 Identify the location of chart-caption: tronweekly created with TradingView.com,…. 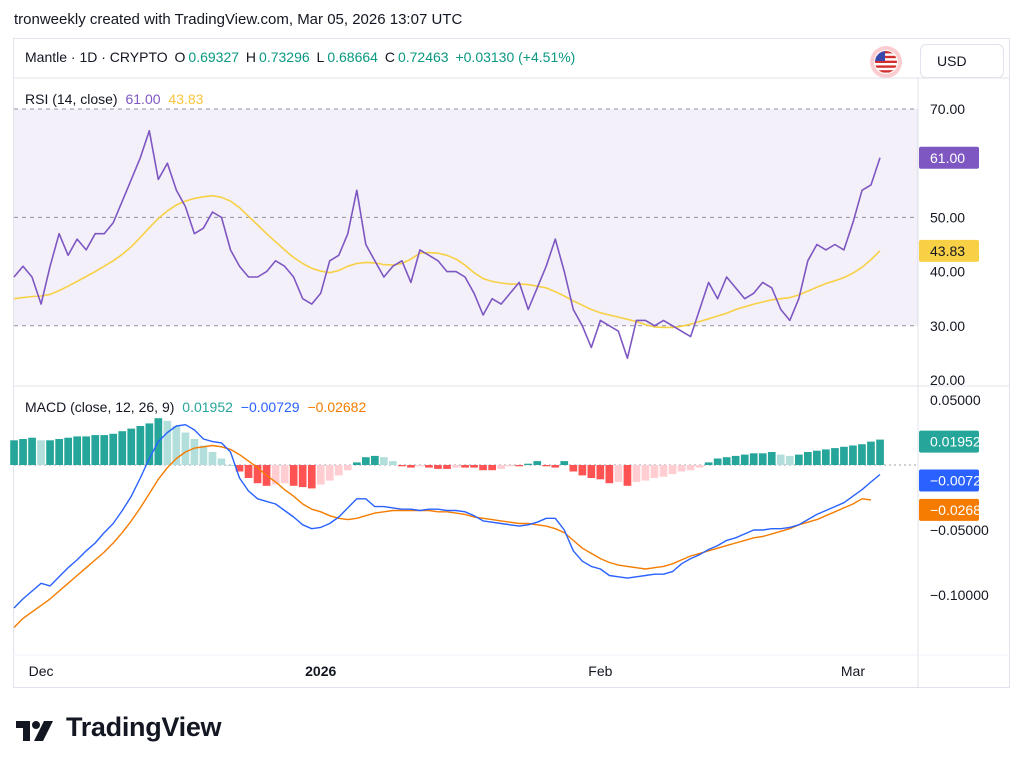
(238, 19).